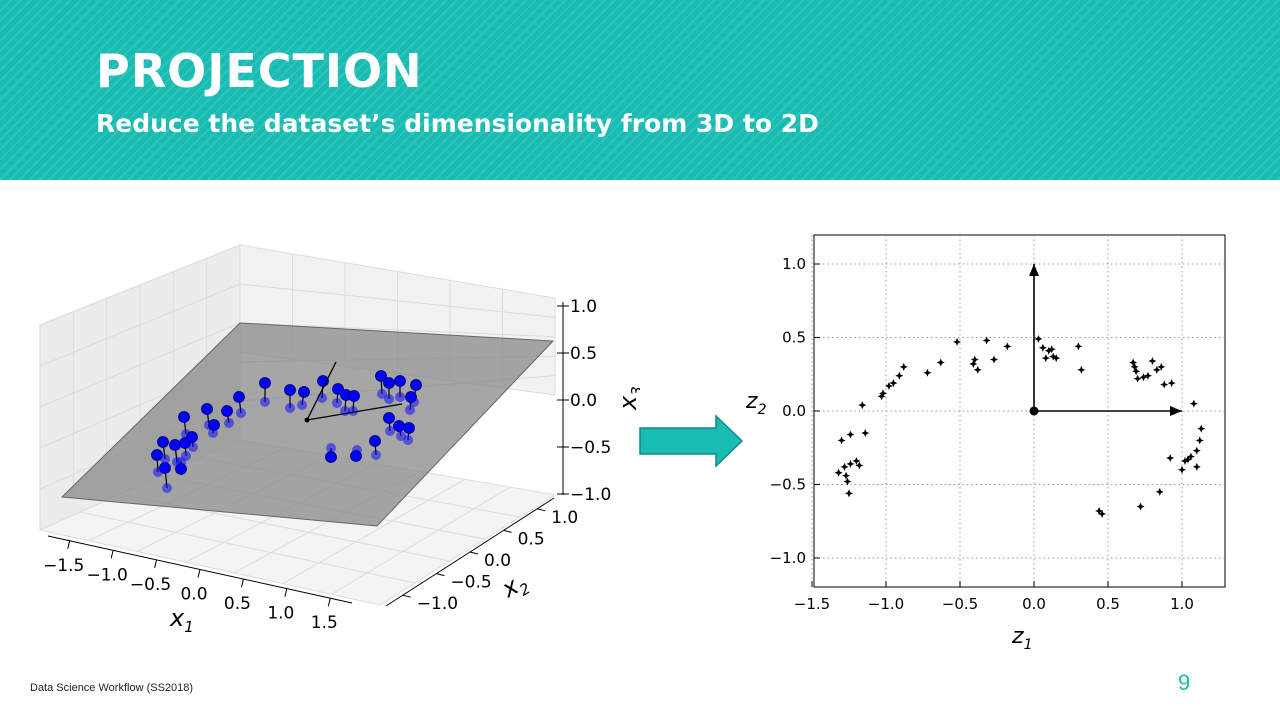 This screenshot has width=1280, height=720. What do you see at coordinates (812, 604) in the screenshot?
I see `x-tick-label: −1.5` at bounding box center [812, 604].